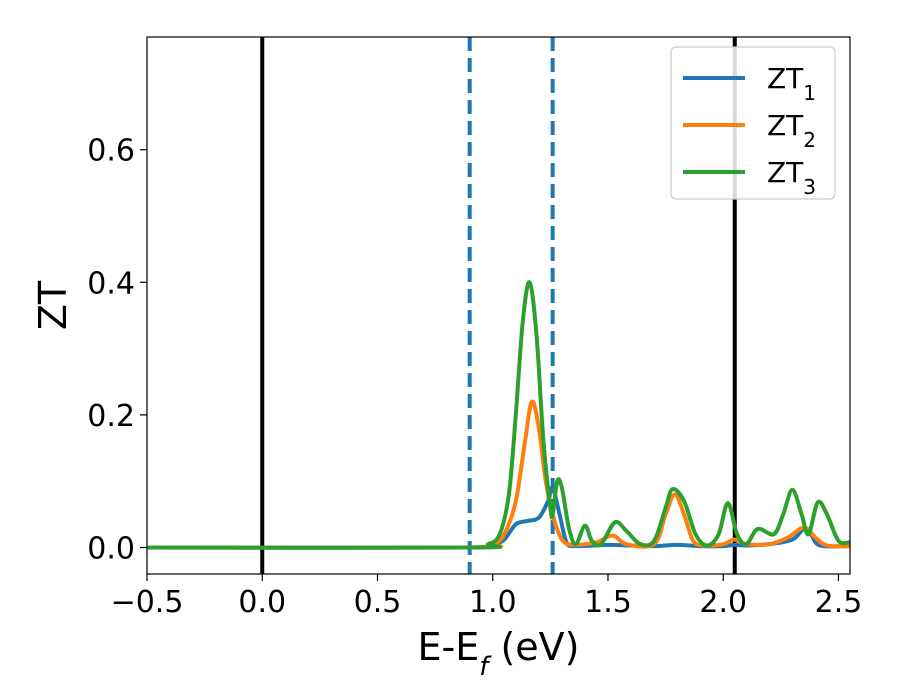 This screenshot has height=700, width=900. Describe the element at coordinates (791, 130) in the screenshot. I see `legend-label-zt-2: ZT2` at that location.